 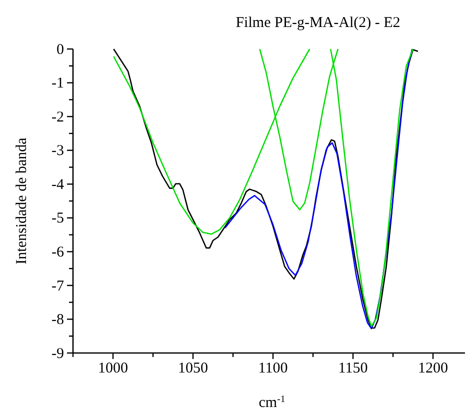 What do you see at coordinates (60, 50) in the screenshot?
I see `y-tick-label: 0` at bounding box center [60, 50].